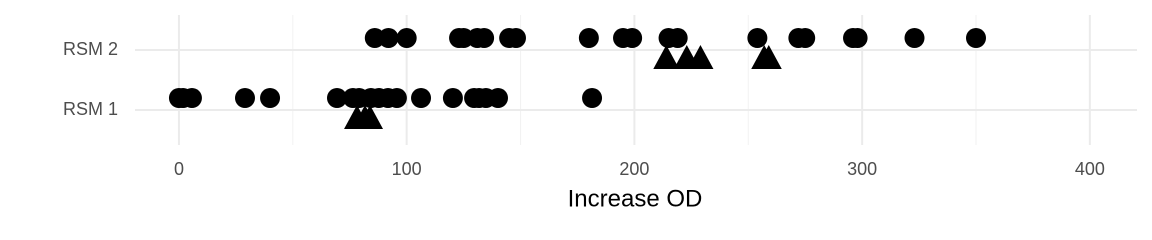 This screenshot has width=1152, height=240. I want to click on x-tick-label: 200, so click(634, 169).